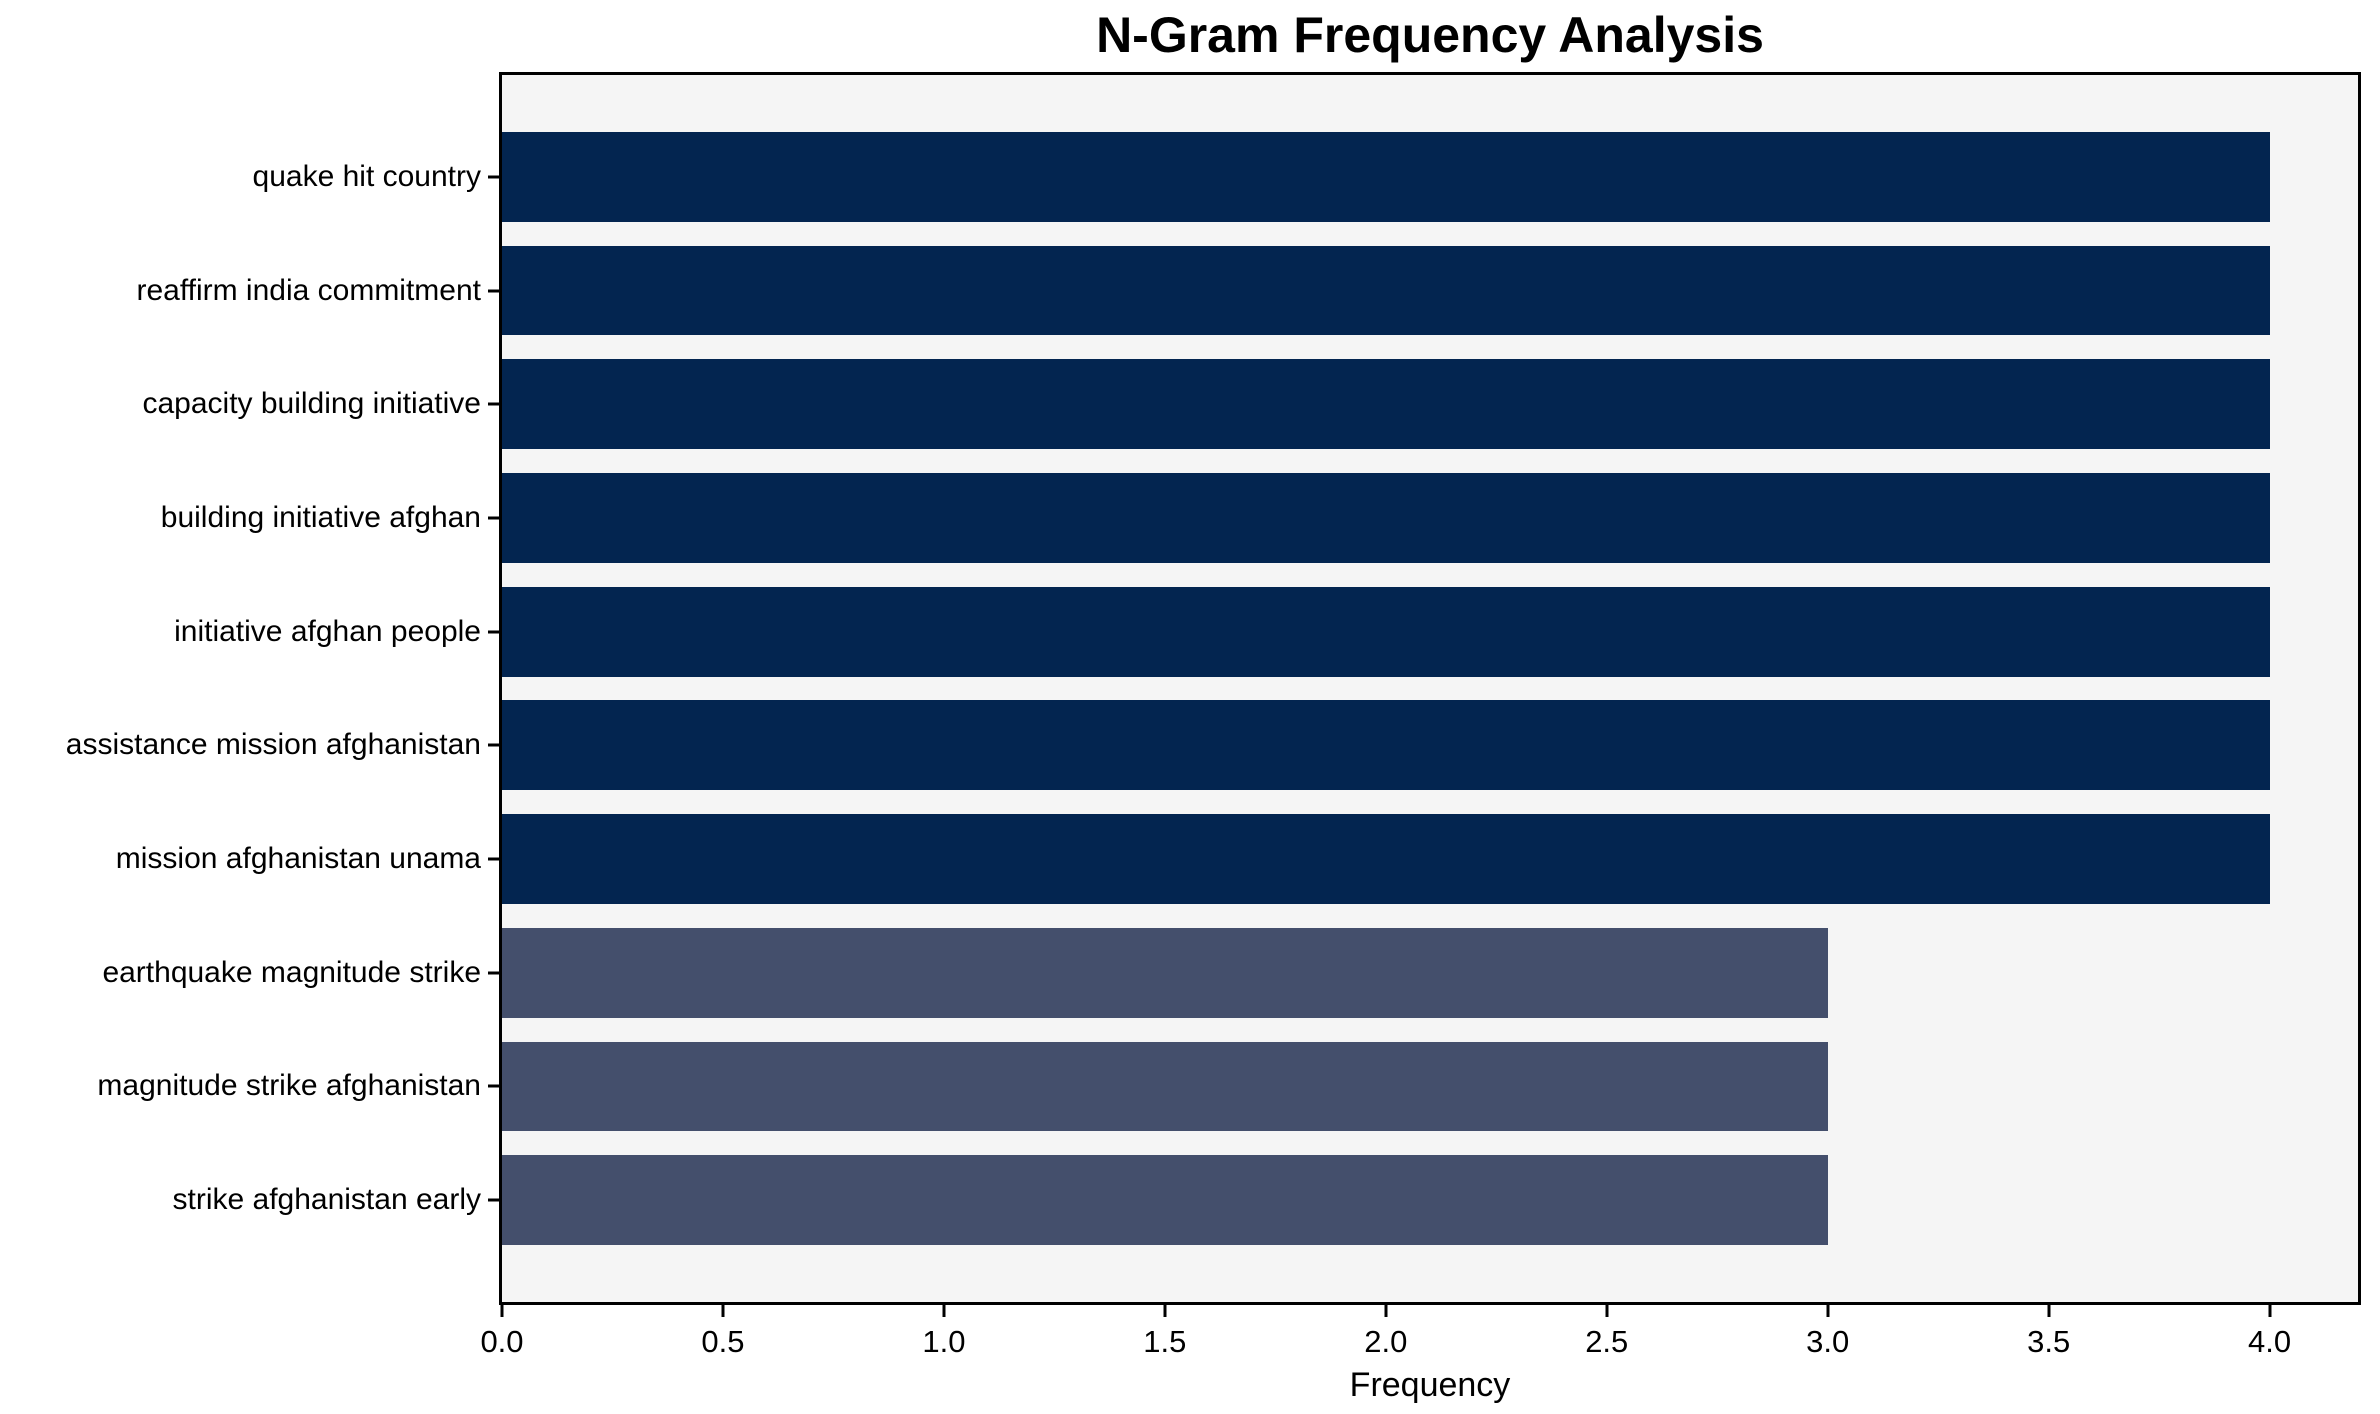 The width and height of the screenshot is (2380, 1414). What do you see at coordinates (2049, 1341) in the screenshot?
I see `x-tick-label: 3.5` at bounding box center [2049, 1341].